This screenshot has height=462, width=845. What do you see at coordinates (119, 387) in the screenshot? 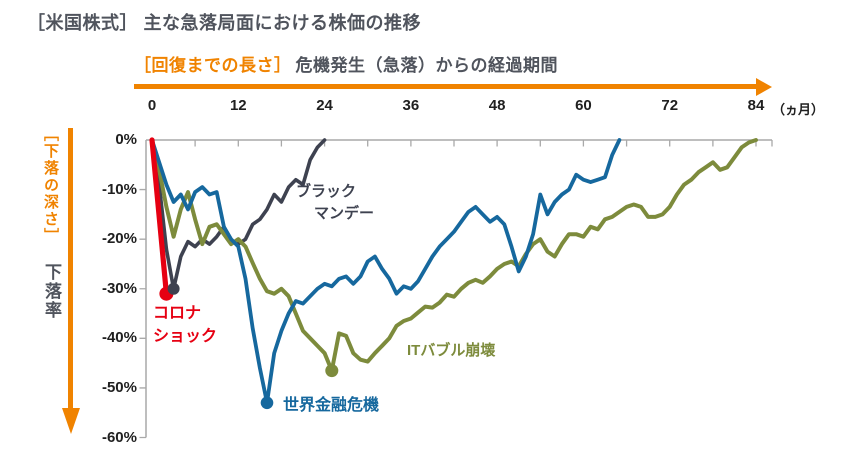
I see `y-tick-label: -50%` at bounding box center [119, 387].